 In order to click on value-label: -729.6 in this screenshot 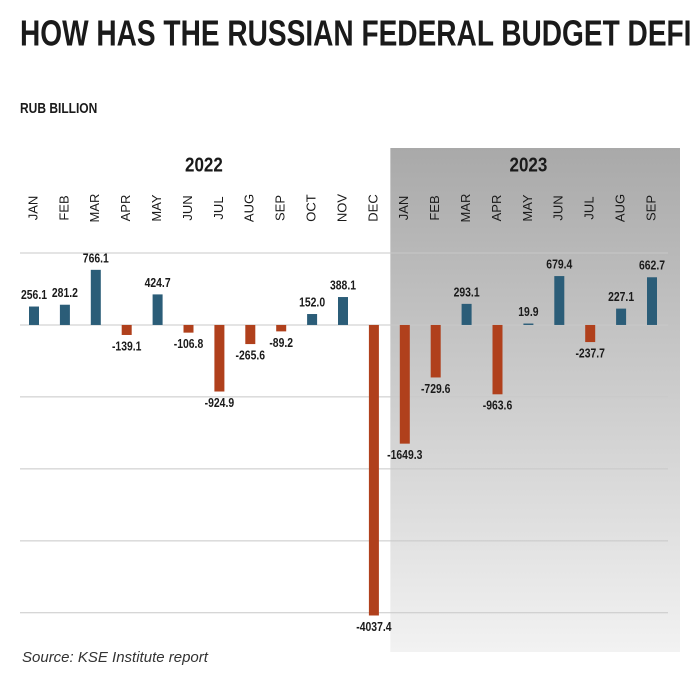, I will do `click(436, 389)`.